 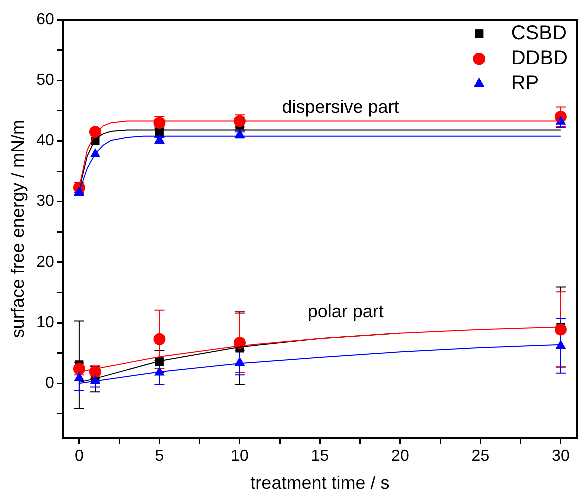 What do you see at coordinates (320, 483) in the screenshot?
I see `x-axis-title: treatment time / s` at bounding box center [320, 483].